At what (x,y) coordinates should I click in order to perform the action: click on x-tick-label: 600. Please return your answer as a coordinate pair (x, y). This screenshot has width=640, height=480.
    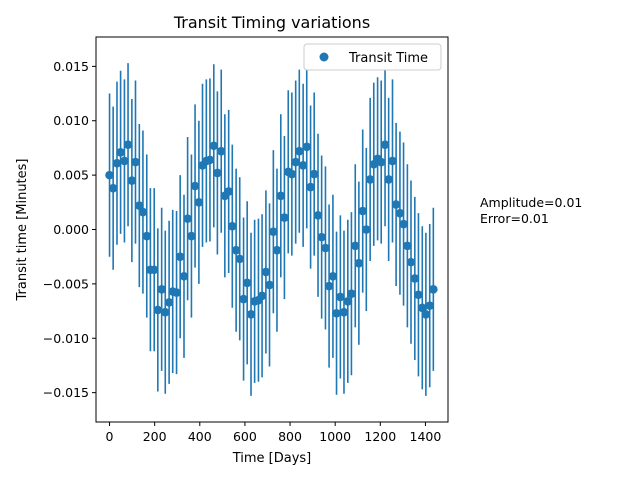
    Looking at the image, I should click on (245, 436).